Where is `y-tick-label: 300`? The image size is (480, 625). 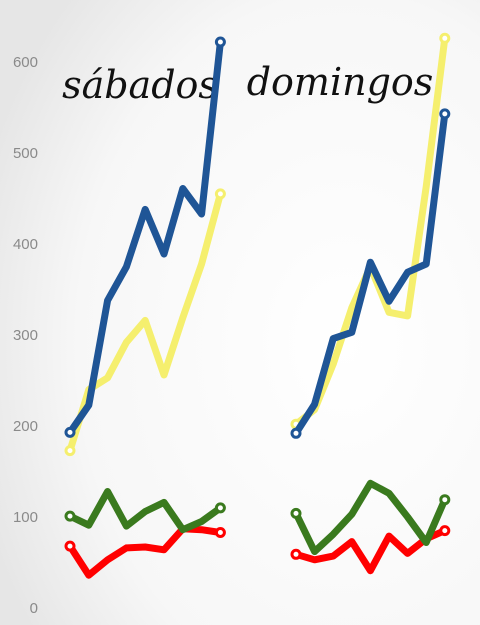 y-tick-label: 300 is located at coordinates (25, 335).